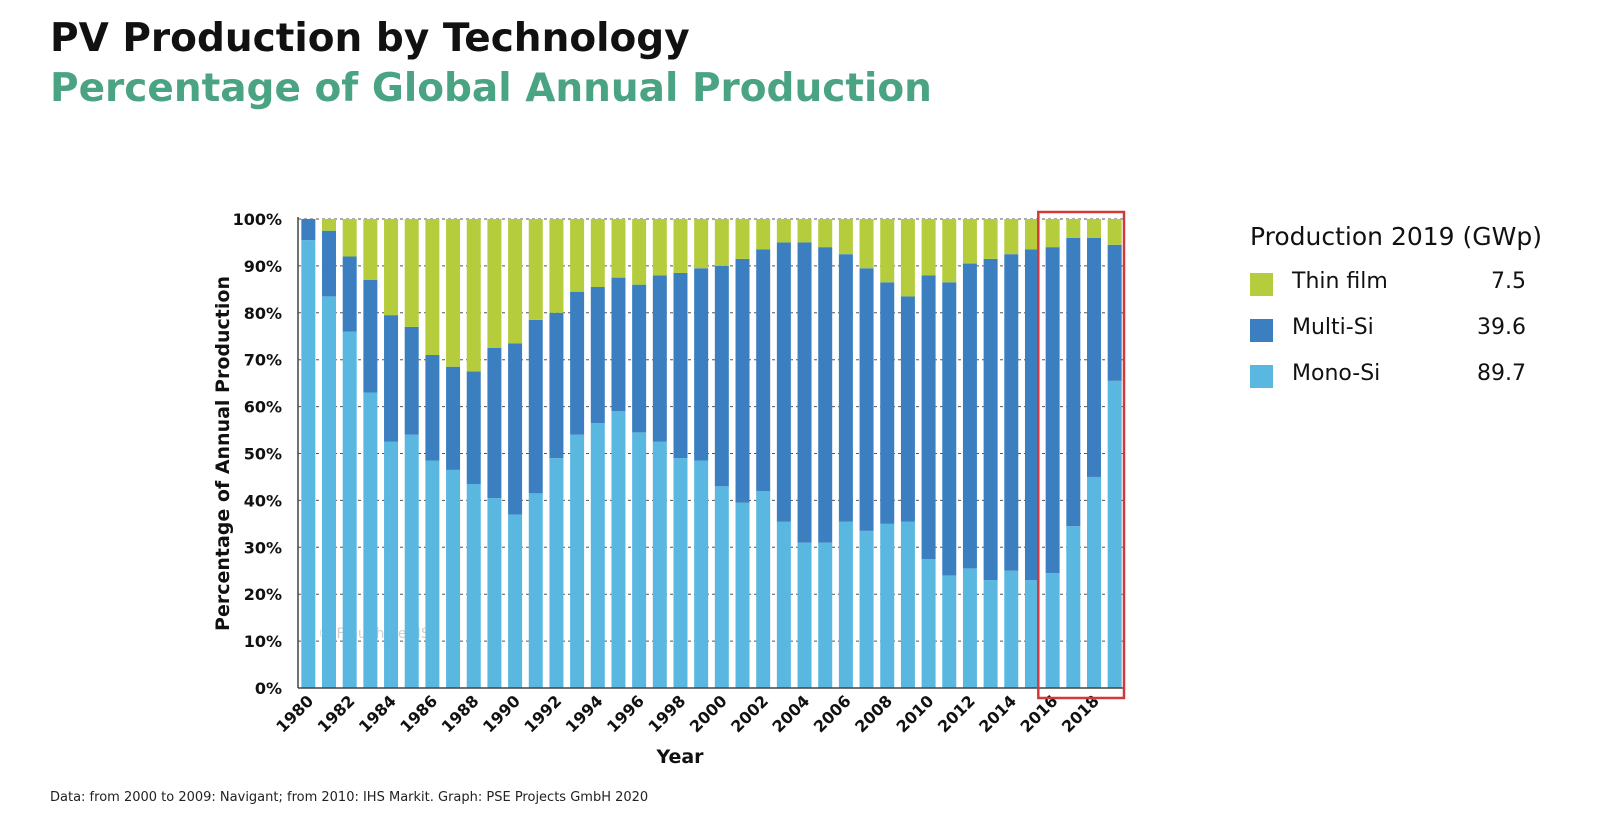  What do you see at coordinates (491, 88) in the screenshot?
I see `chart-subtitle: Percentage of Global Annual Production` at bounding box center [491, 88].